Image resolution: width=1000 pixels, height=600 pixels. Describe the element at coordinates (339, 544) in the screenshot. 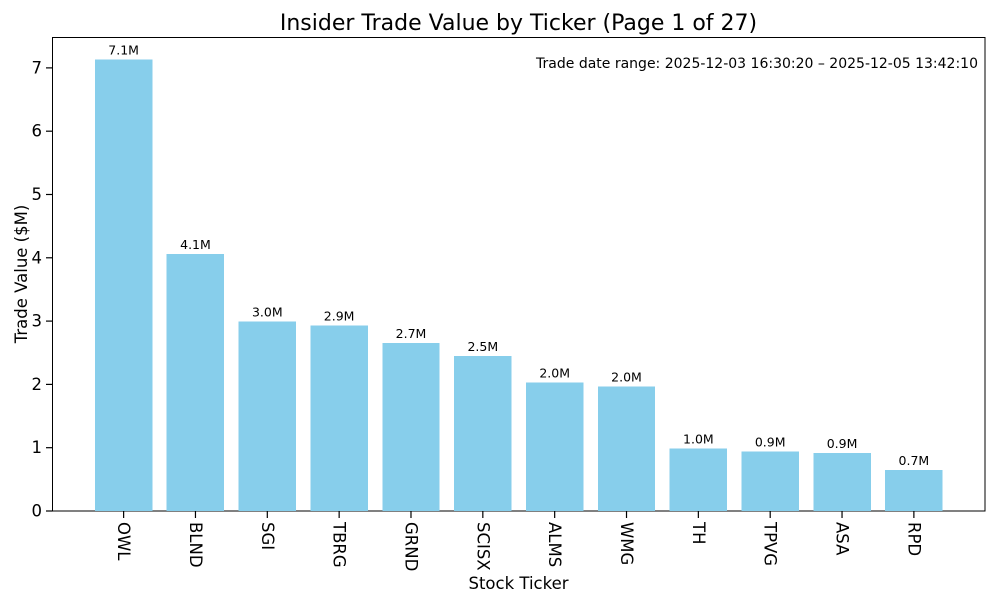

I see `x-tick-label: TBRG` at that location.